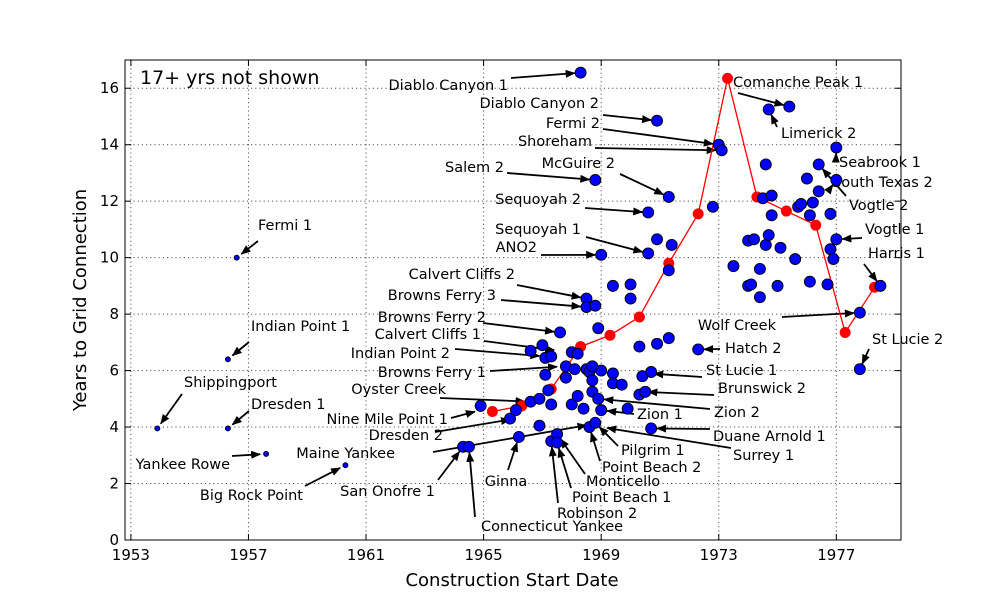  I want to click on plant-label: Pilgrim 1, so click(653, 451).